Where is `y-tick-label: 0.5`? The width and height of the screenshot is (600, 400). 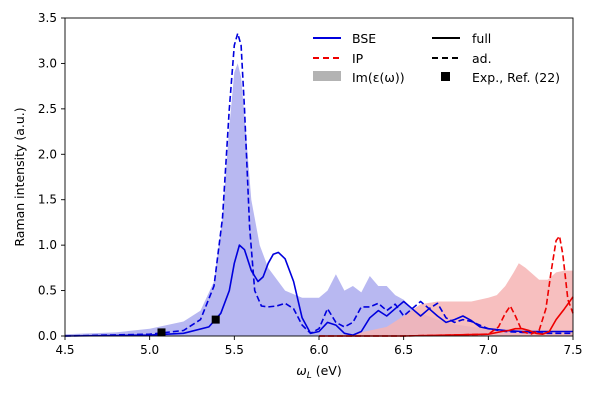 y-tick-label: 0.5 is located at coordinates (47, 291).